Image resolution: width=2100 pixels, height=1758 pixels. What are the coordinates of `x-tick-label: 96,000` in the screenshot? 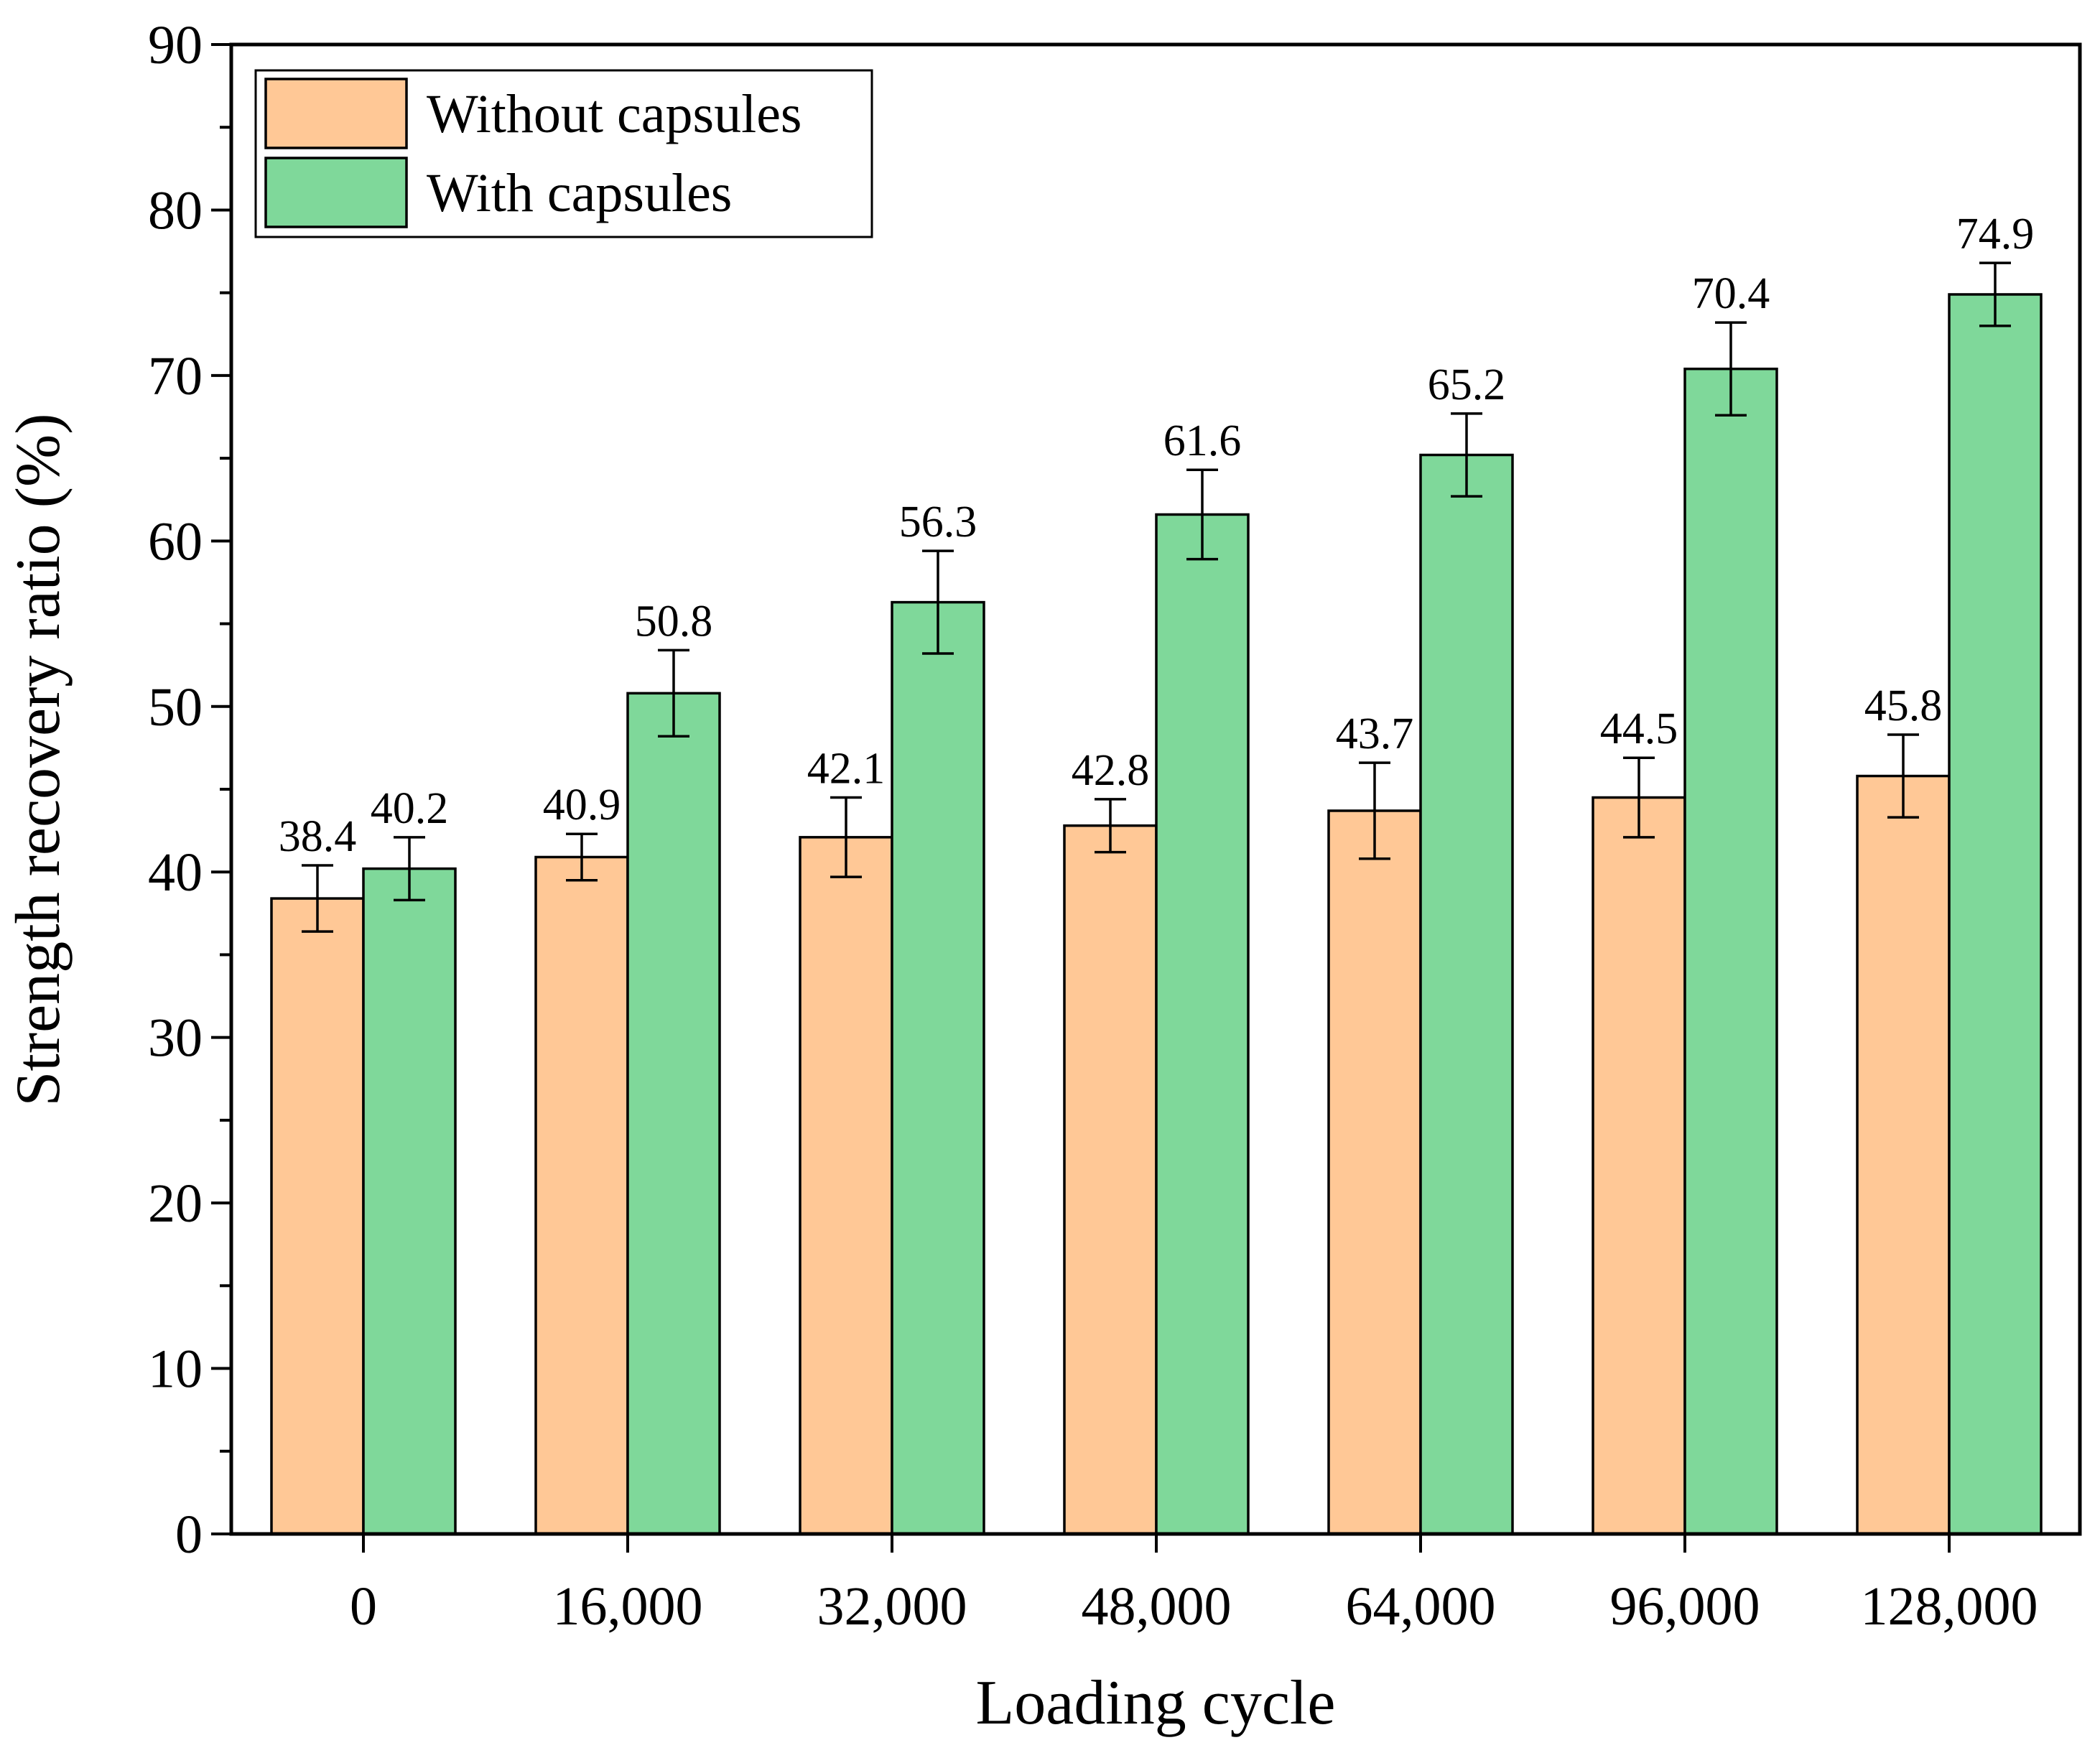 It's located at (1685, 1607).